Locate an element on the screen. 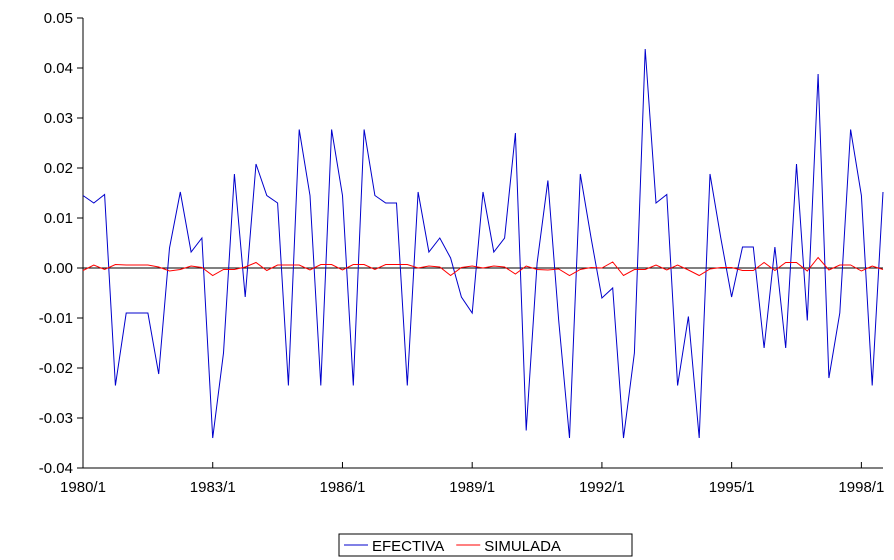 This screenshot has height=560, width=894. legend-label-efectiva: EFECTIVA is located at coordinates (408, 546).